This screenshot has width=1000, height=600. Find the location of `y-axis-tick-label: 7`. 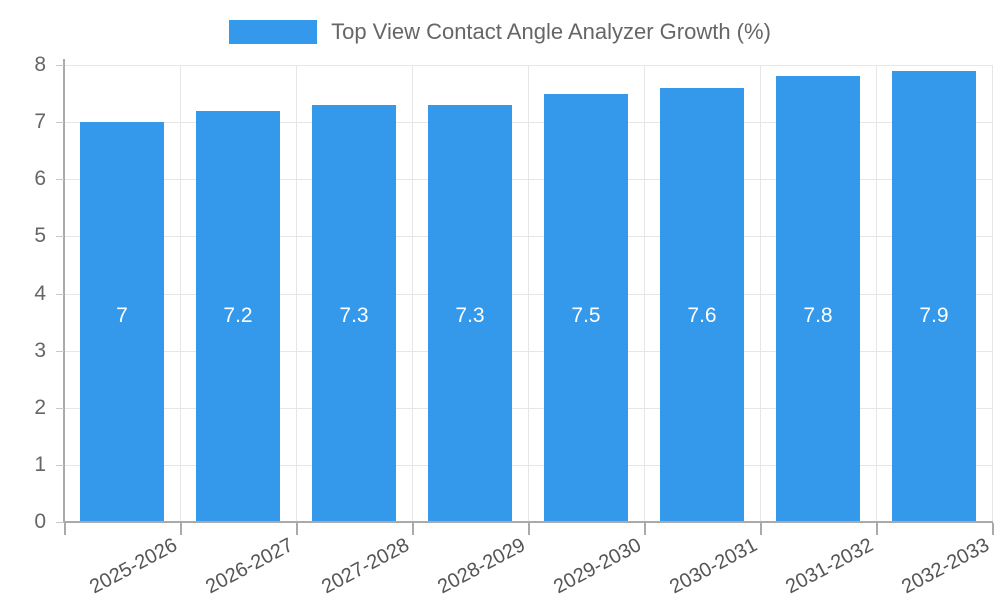

y-axis-tick-label: 7 is located at coordinates (40, 122).